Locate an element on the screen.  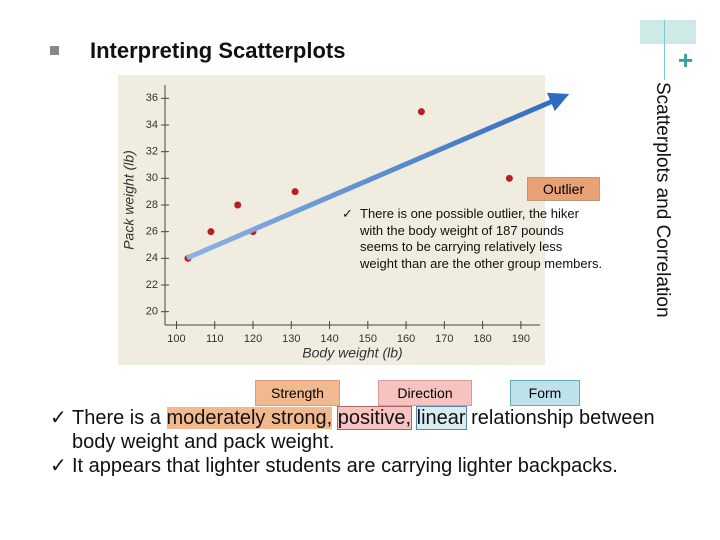
y-tick-label: 20 is located at coordinates (152, 312).